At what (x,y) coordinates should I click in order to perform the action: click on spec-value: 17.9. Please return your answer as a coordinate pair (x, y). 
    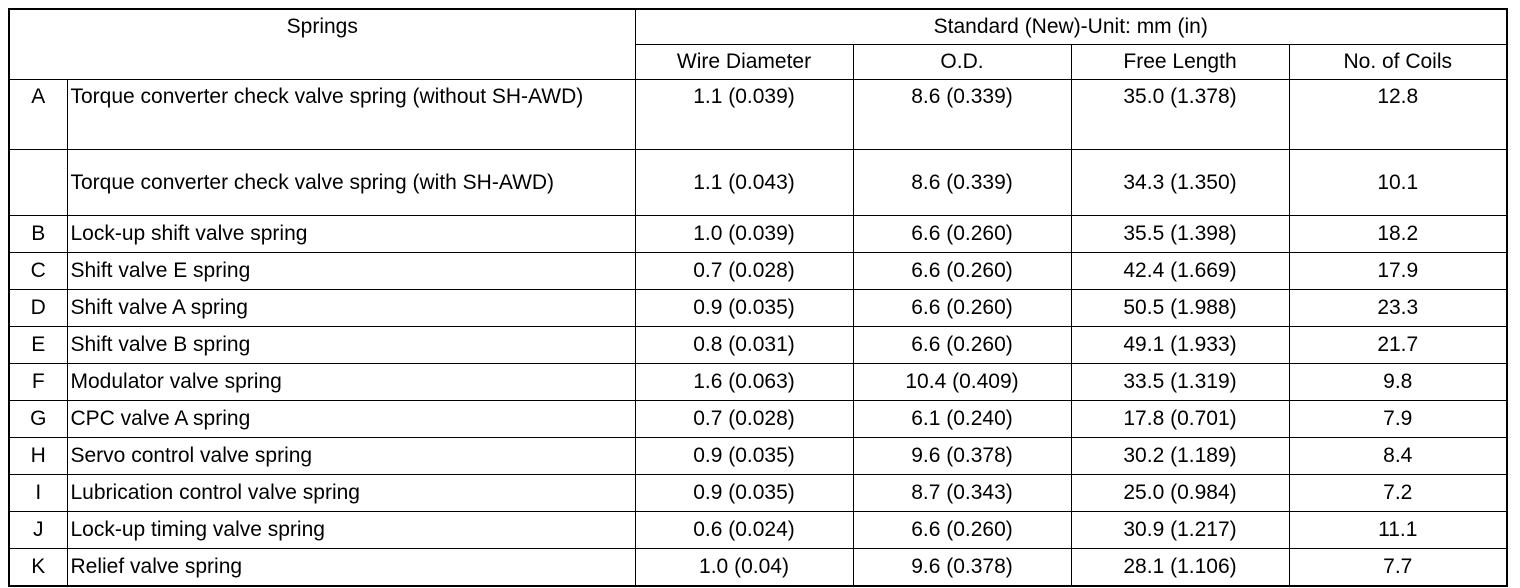
    Looking at the image, I should click on (1398, 271).